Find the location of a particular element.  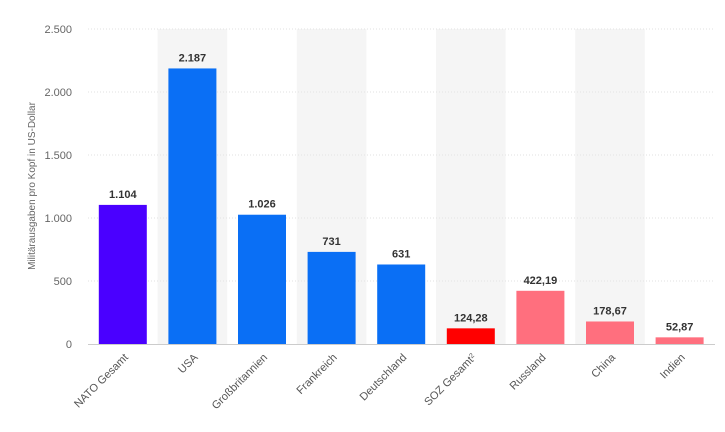

x-tick-label: Indien is located at coordinates (673, 367).